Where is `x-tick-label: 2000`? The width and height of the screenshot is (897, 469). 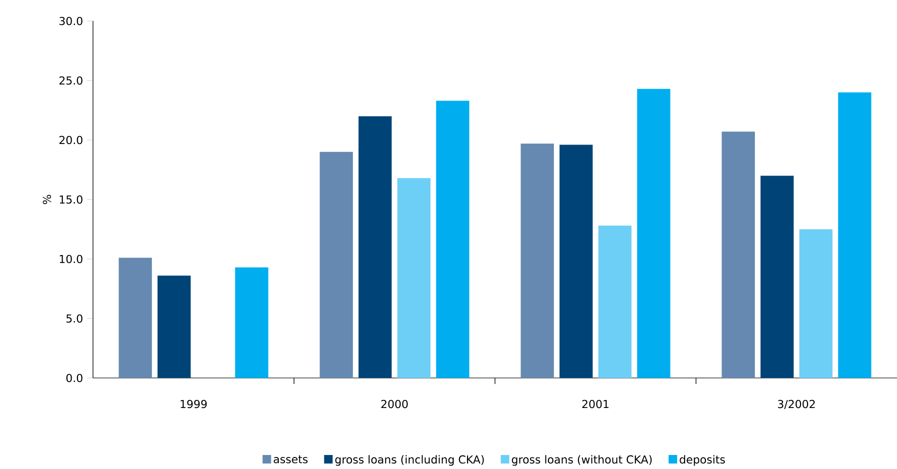
x-tick-label: 2000 is located at coordinates (394, 404).